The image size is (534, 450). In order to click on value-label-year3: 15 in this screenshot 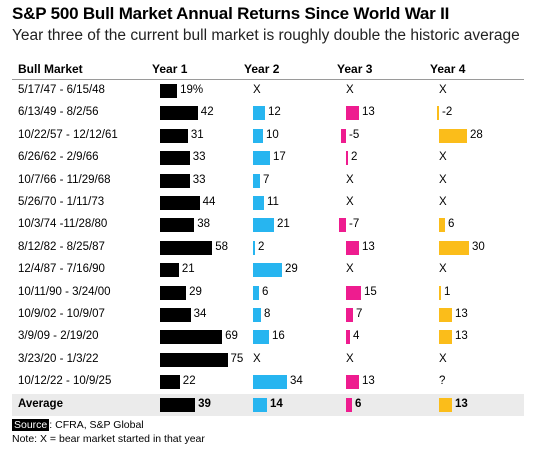, I will do `click(370, 291)`.